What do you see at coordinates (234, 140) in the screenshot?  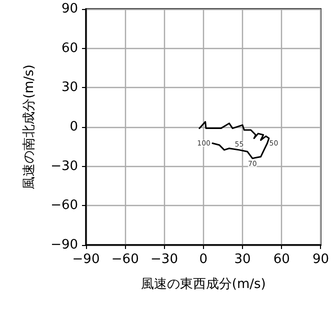 I see `line-series` at bounding box center [234, 140].